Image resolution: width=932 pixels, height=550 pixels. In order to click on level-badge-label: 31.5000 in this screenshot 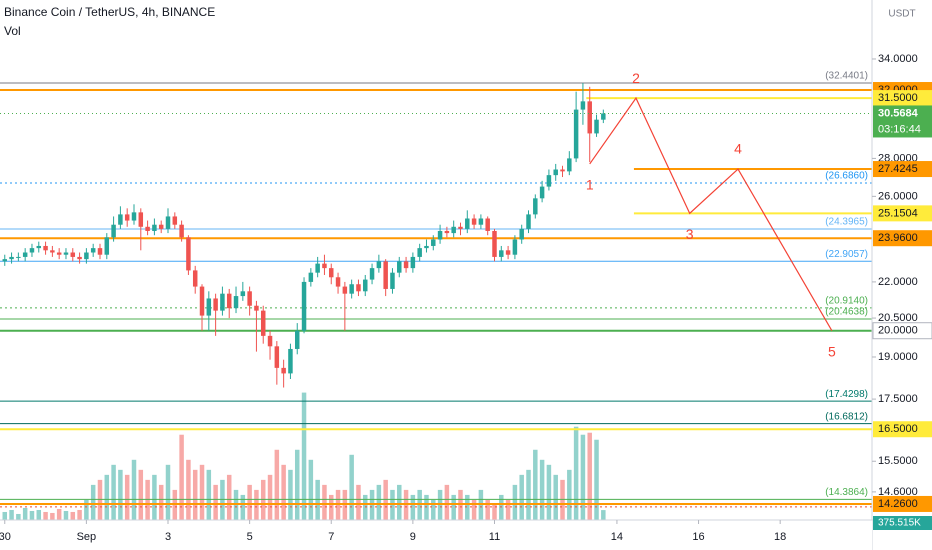, I will do `click(898, 98)`.